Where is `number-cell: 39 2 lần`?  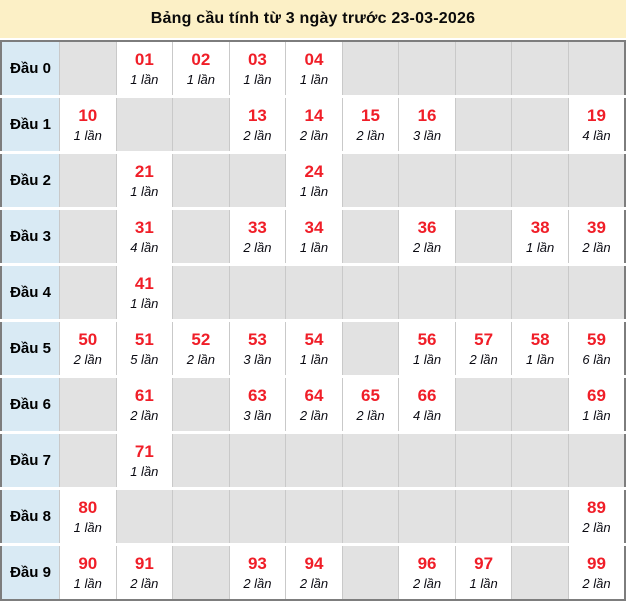 number-cell: 39 2 lần is located at coordinates (596, 237).